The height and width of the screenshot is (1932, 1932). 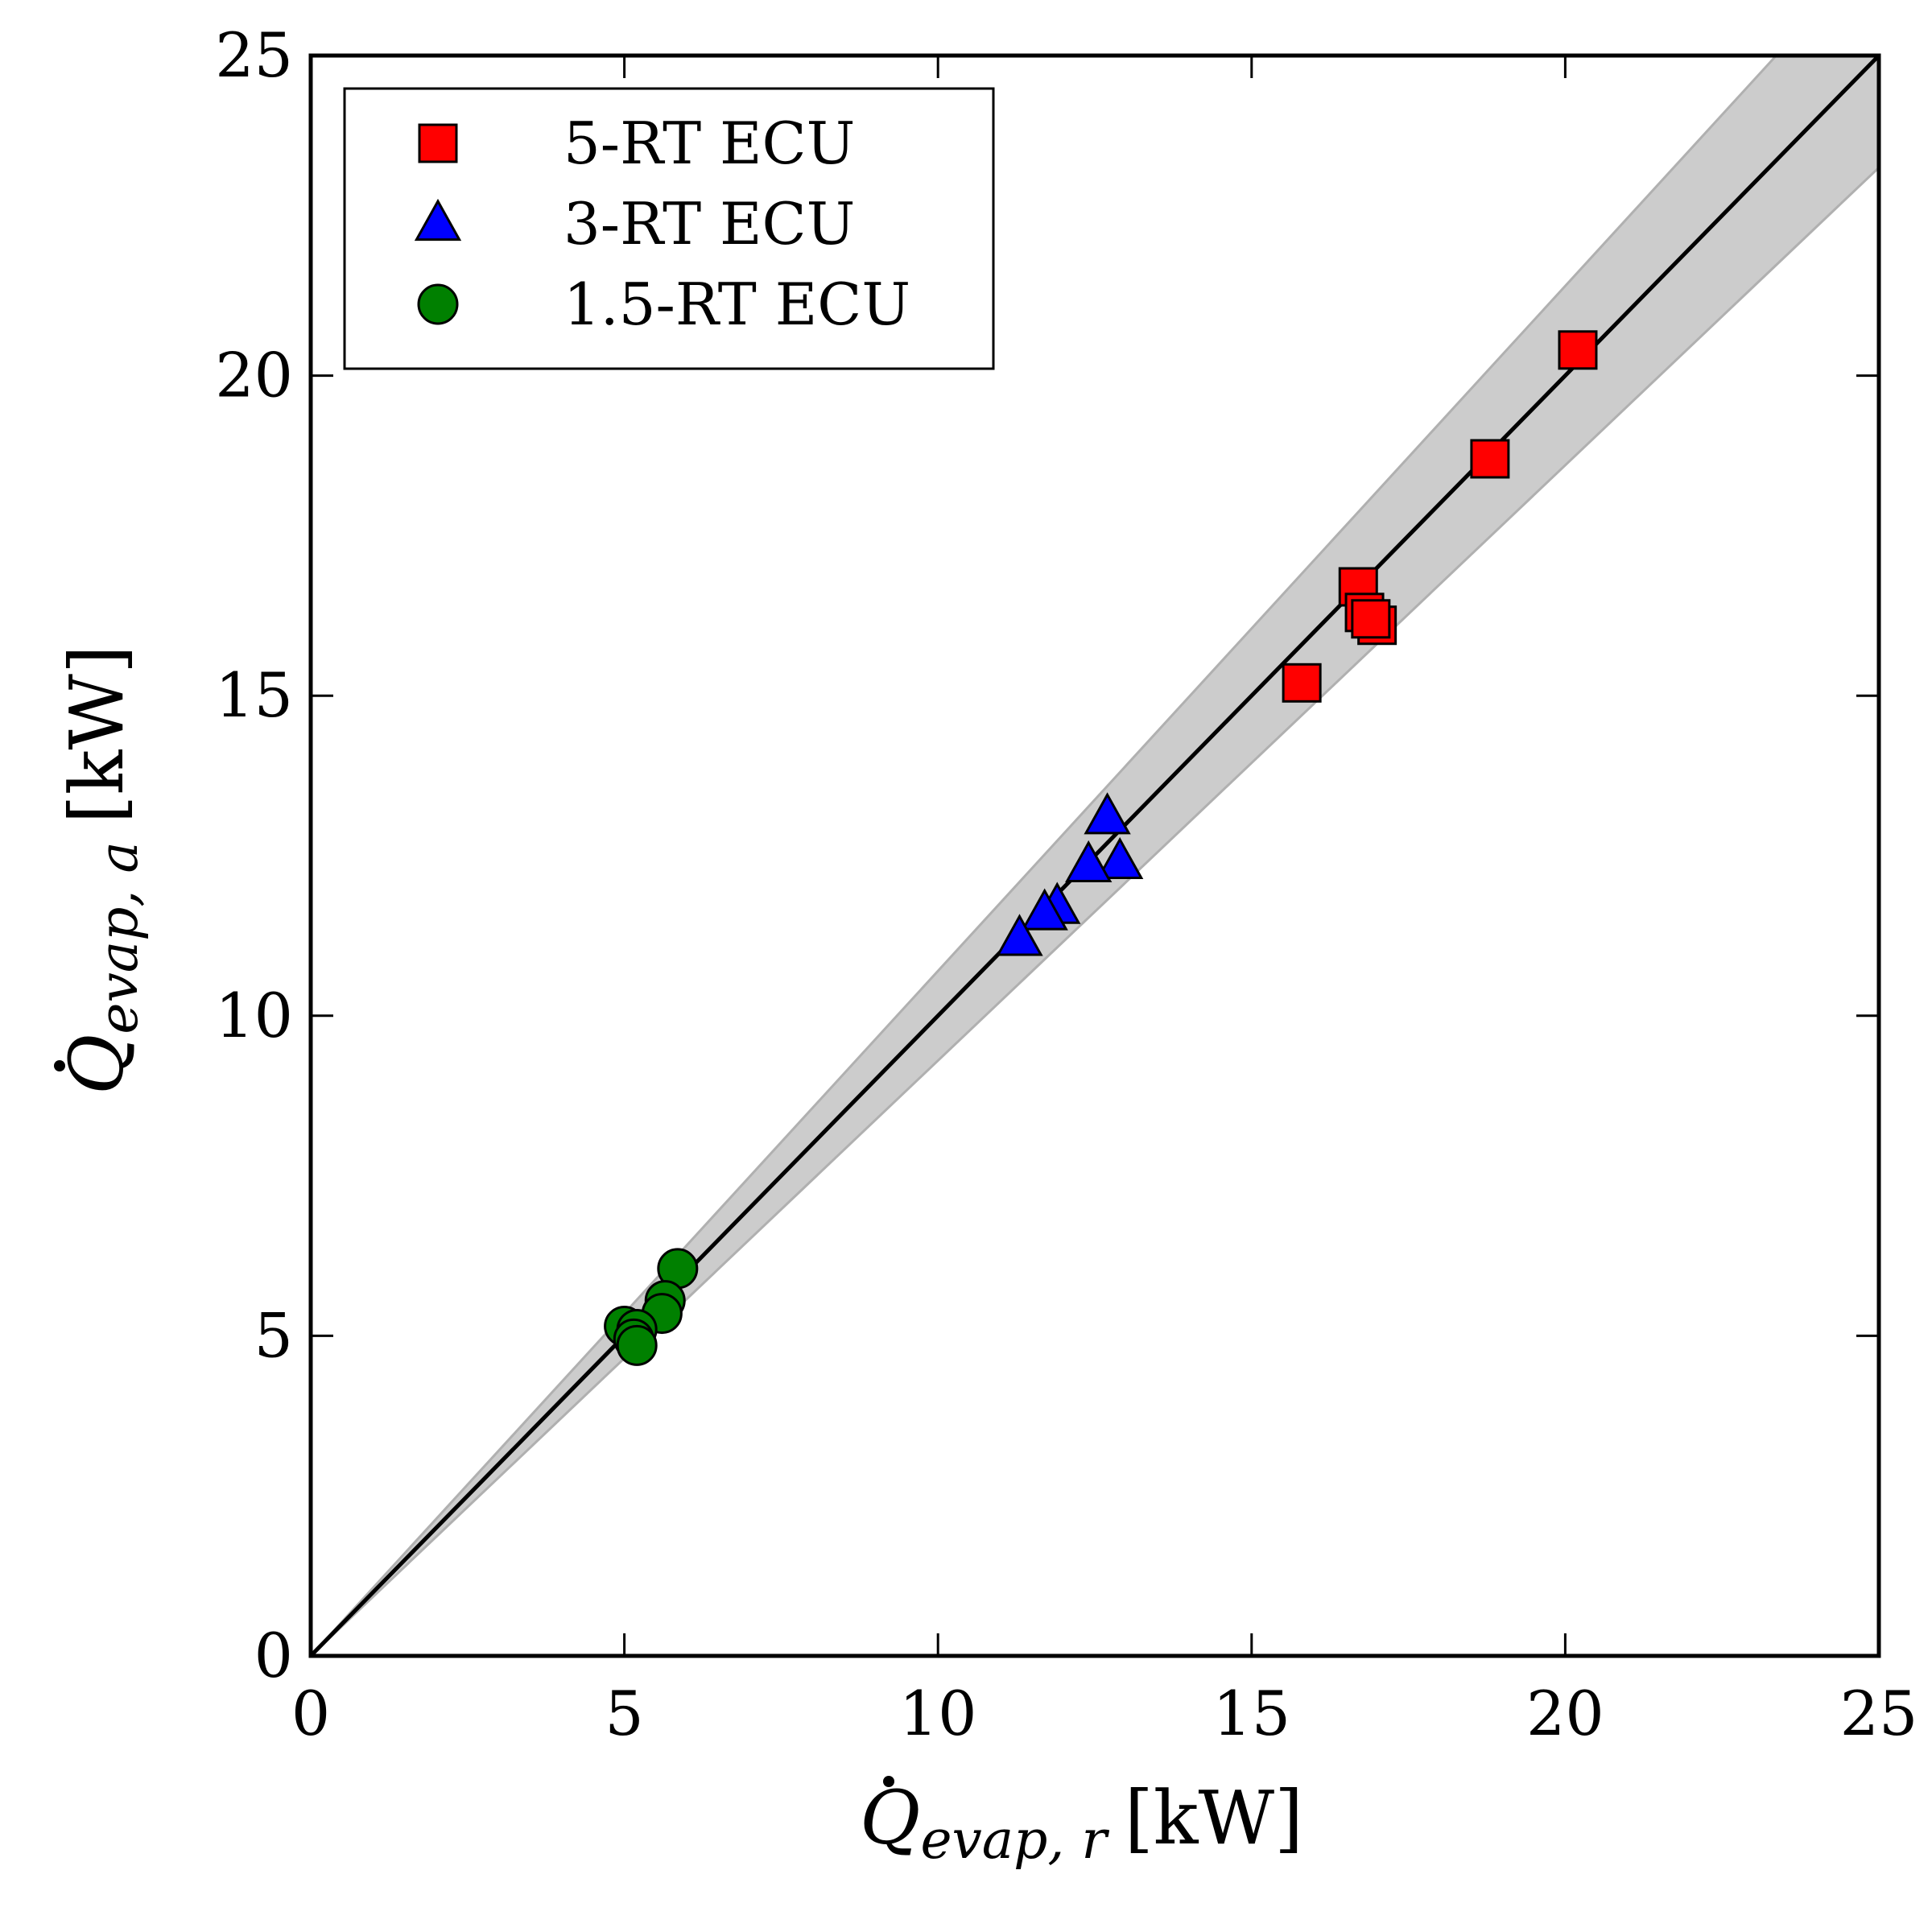 I want to click on y-tick-label: 25, so click(x=254, y=55).